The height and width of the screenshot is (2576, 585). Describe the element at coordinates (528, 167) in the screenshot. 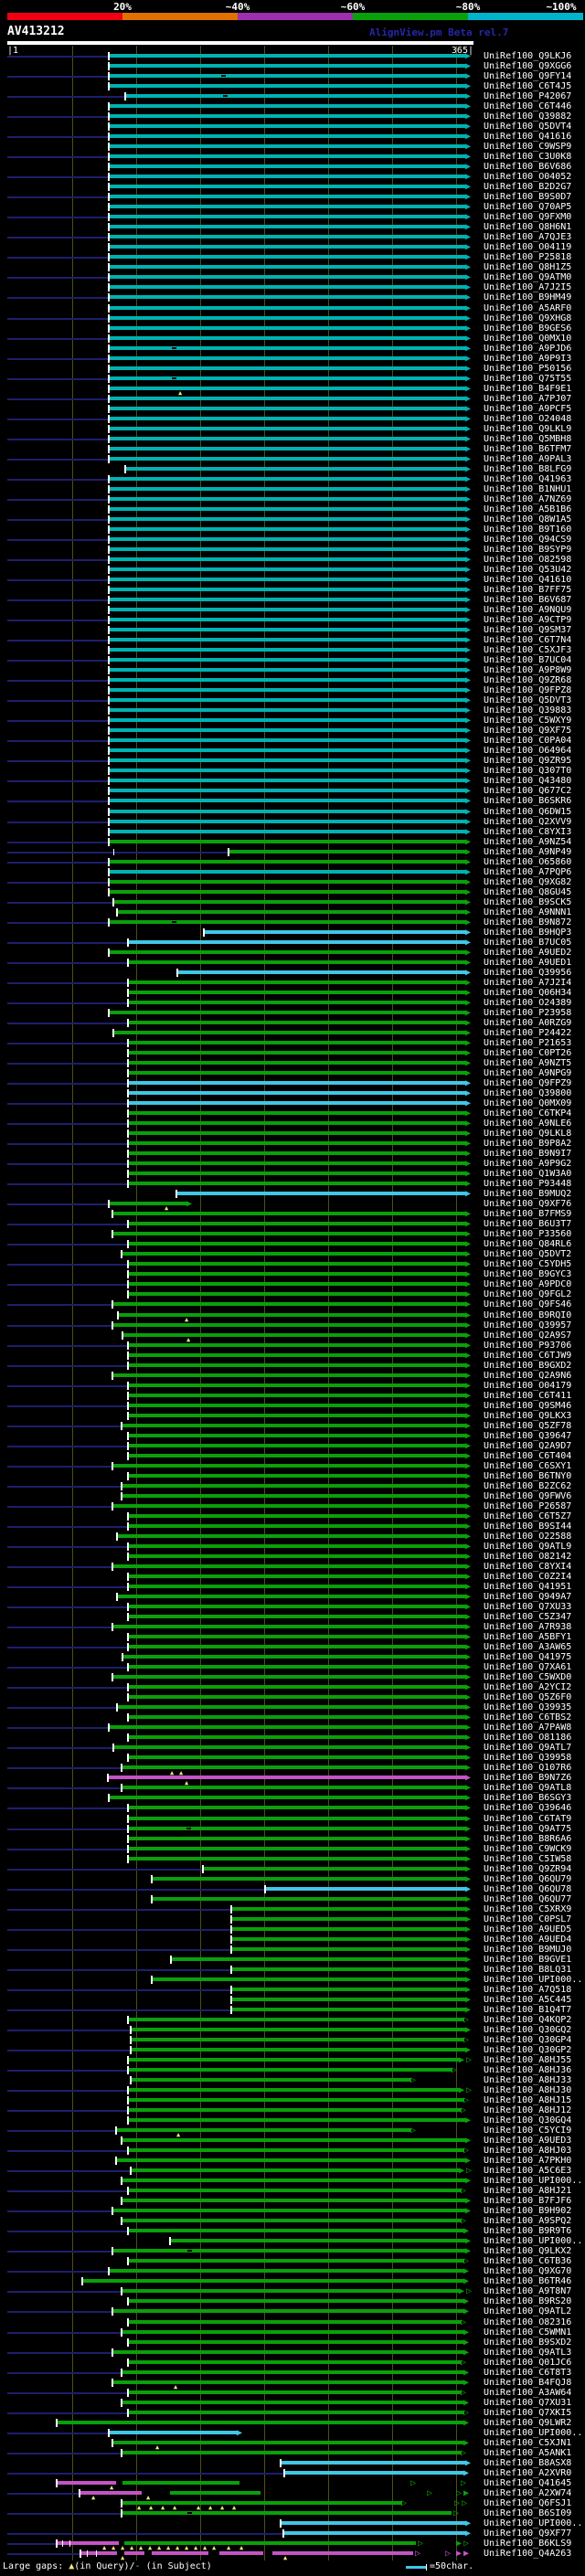

I see `alignment-row-label: UniRef100_B6V686` at that location.